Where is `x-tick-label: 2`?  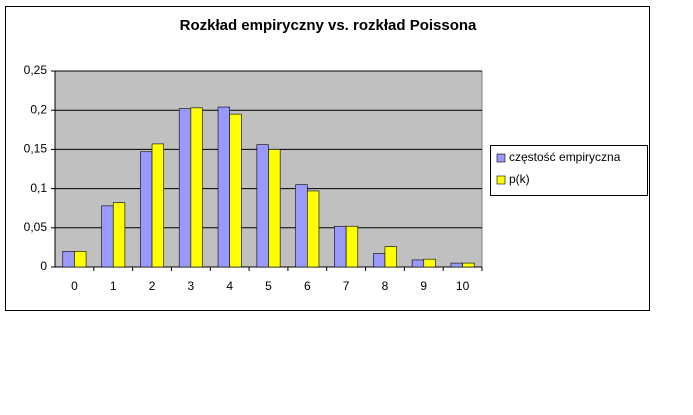 x-tick-label: 2 is located at coordinates (152, 286).